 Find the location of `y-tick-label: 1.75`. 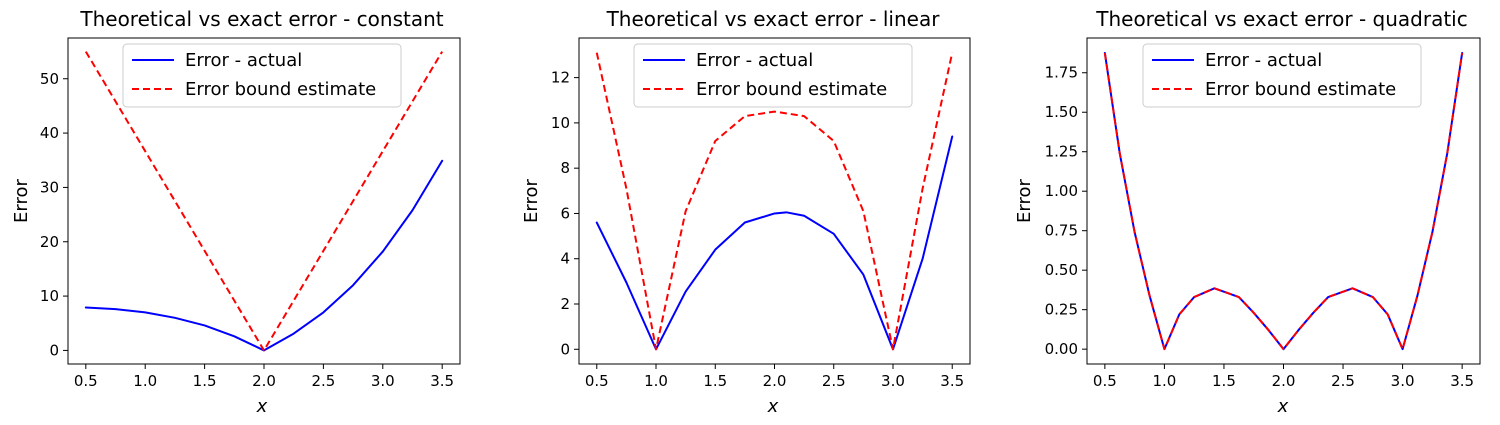

y-tick-label: 1.75 is located at coordinates (1061, 73).